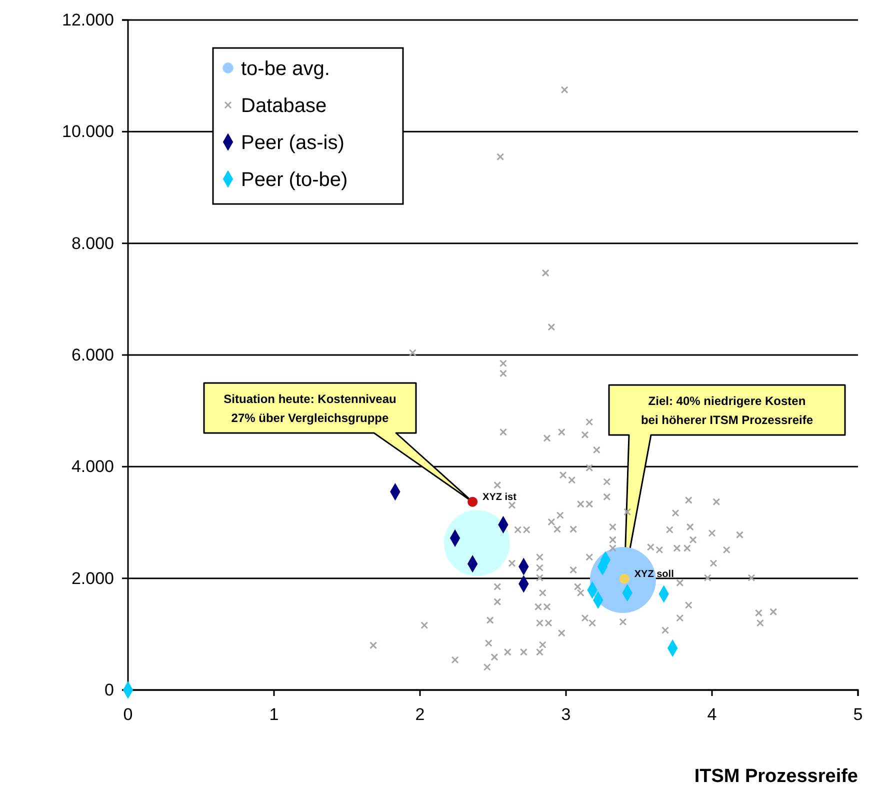  I want to click on legend-label: Peer (as-is), so click(292, 143).